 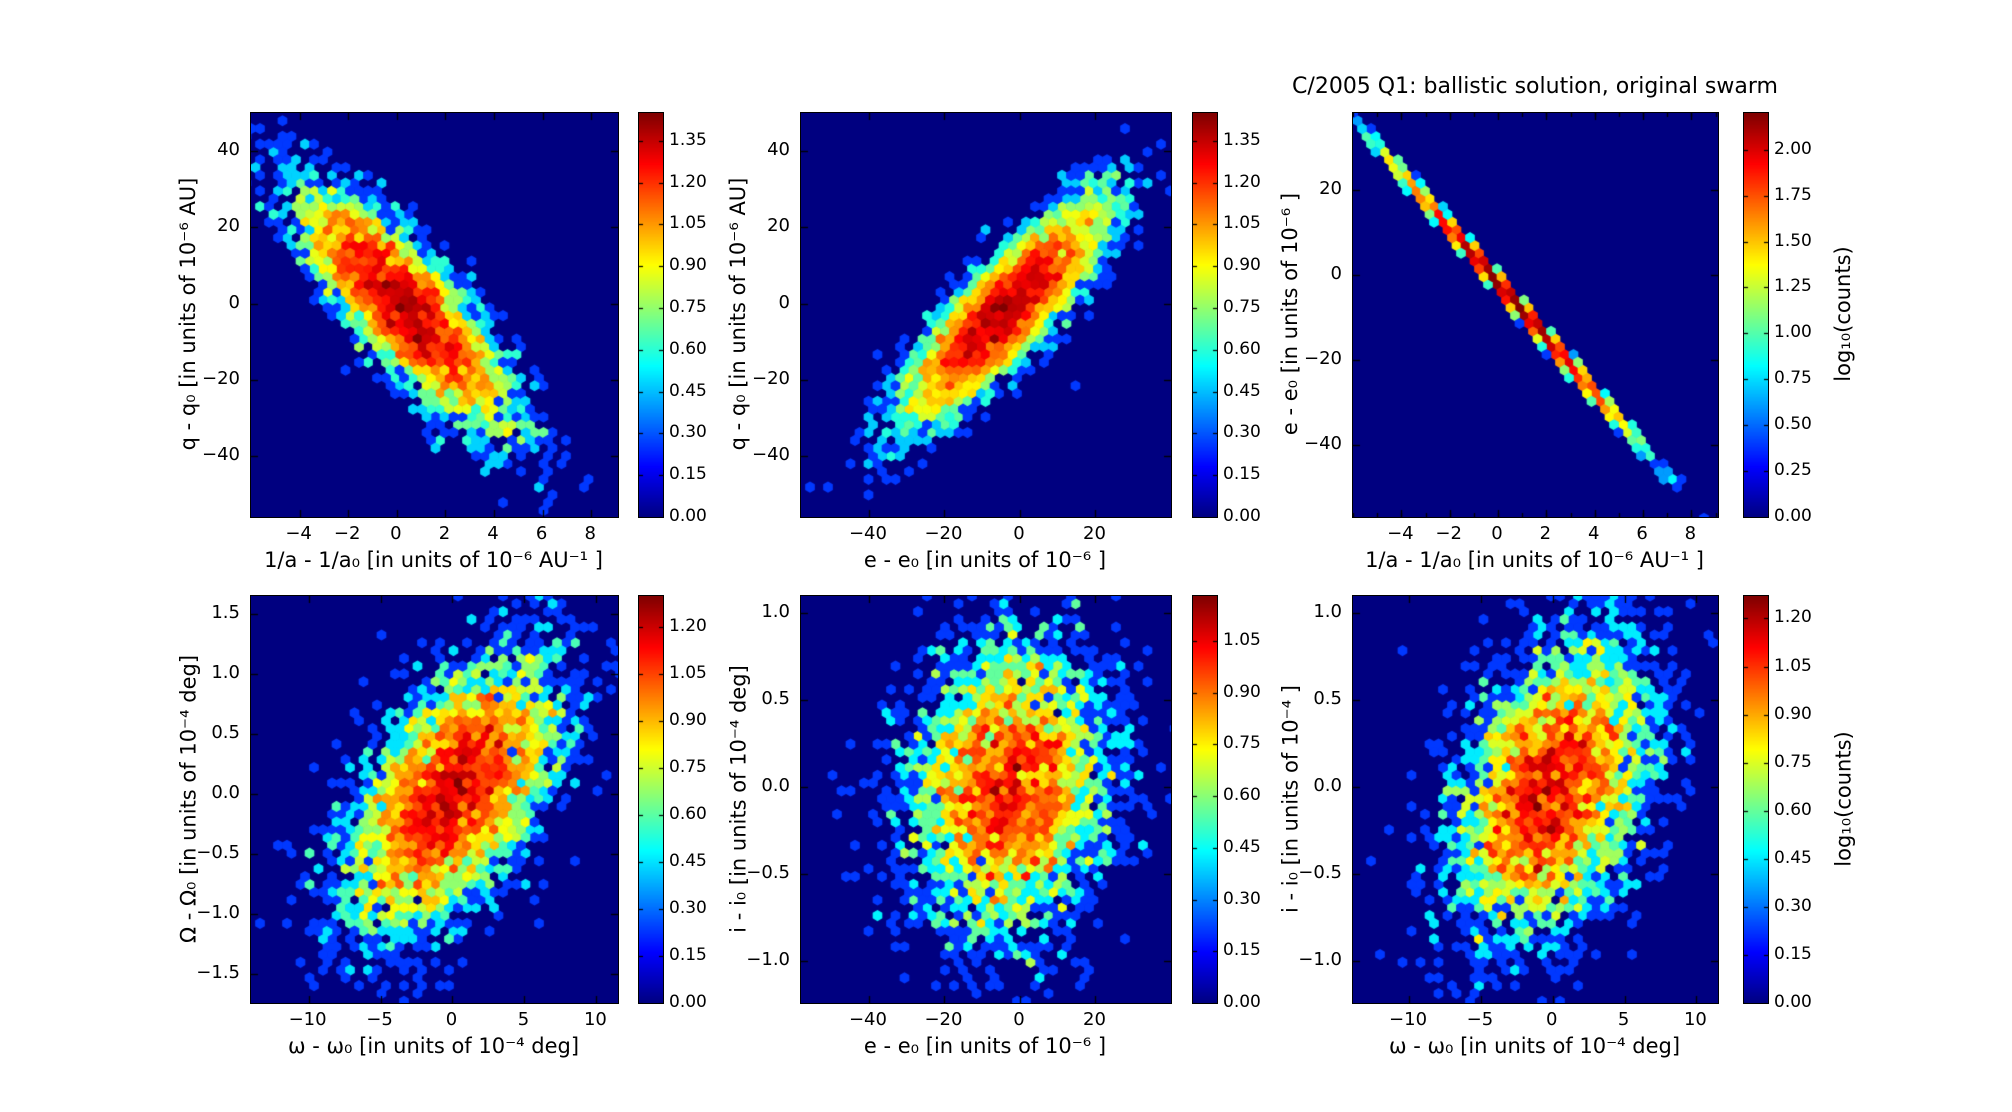 What do you see at coordinates (738, 798) in the screenshot?
I see `y-axis-label: i - i₀ [in units of 10⁻⁴ deg]` at bounding box center [738, 798].